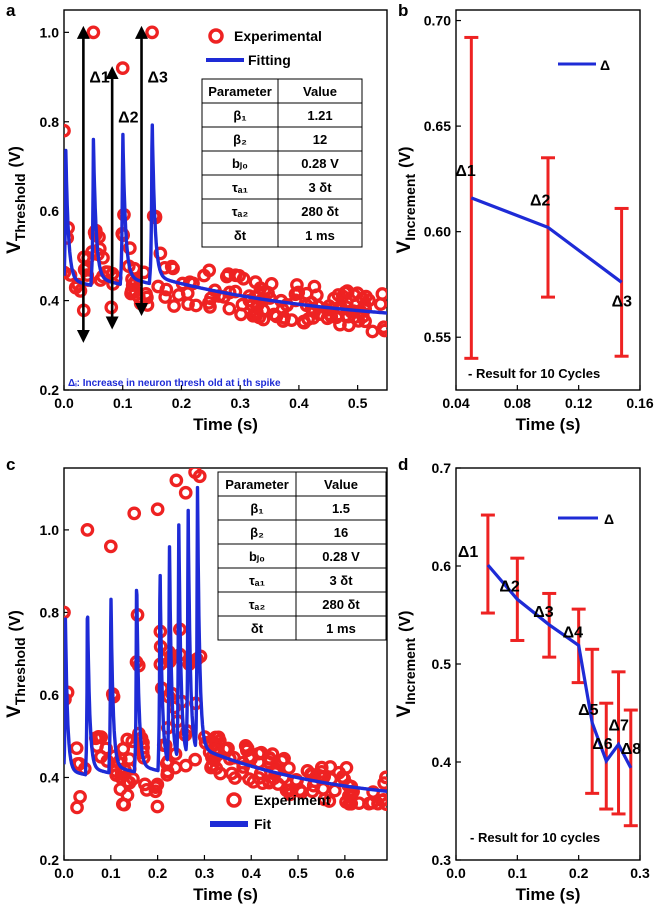  Describe the element at coordinates (442, 664) in the screenshot. I see `d-ytick-label: 0.5` at that location.